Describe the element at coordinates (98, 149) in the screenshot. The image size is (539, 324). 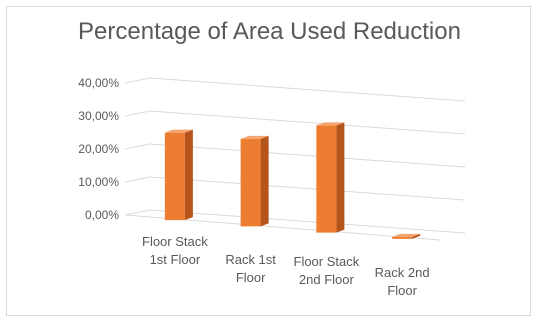
I see `y-tick-label: 20,00%` at that location.